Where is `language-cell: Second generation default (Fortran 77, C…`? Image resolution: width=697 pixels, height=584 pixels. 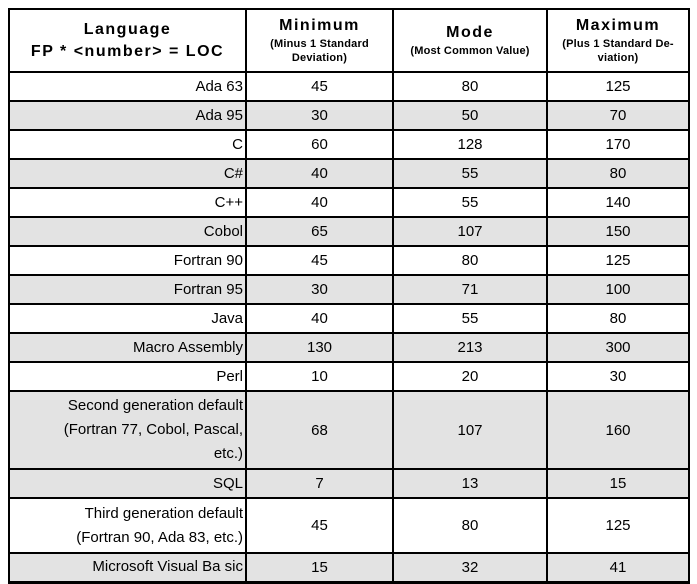
language-cell: Second generation default (Fortran 77, C… is located at coordinates (127, 430).